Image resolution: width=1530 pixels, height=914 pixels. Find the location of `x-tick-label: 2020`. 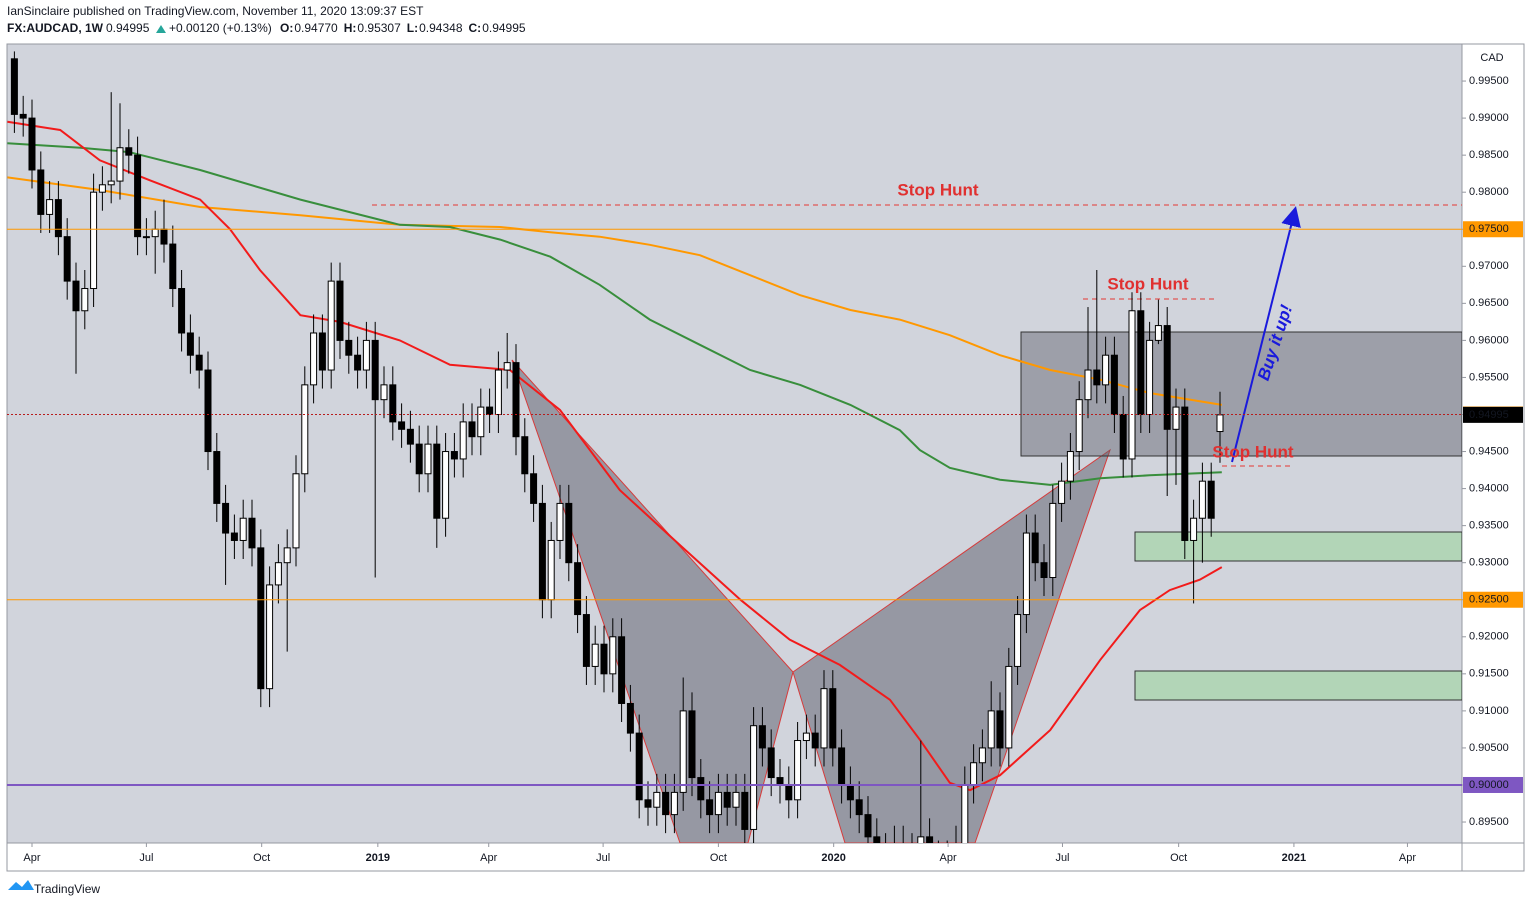

x-tick-label: 2020 is located at coordinates (833, 858).